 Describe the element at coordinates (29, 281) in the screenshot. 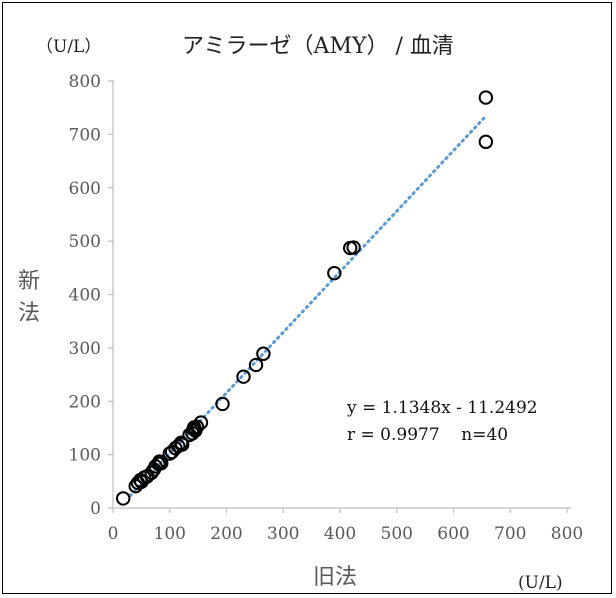

I see `y-axis-label-line1: 新` at that location.